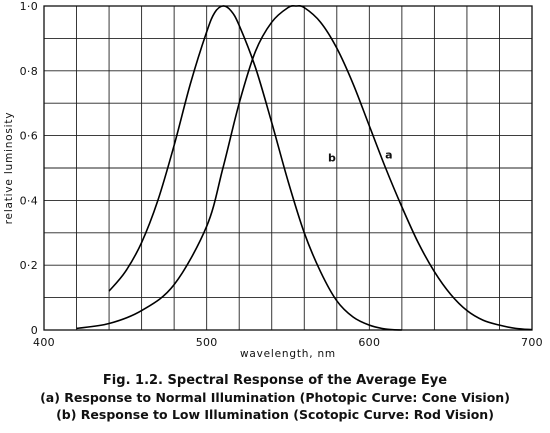 The width and height of the screenshot is (550, 433). I want to click on y-tick-label: 0·8, so click(29, 71).